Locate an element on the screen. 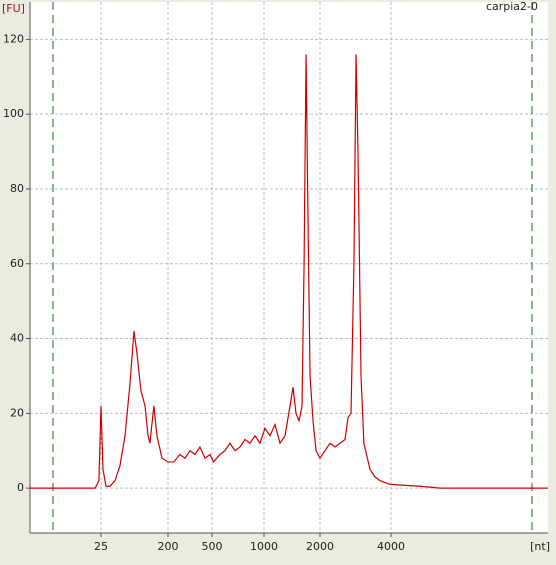  x-tick-label: 200 is located at coordinates (168, 546).